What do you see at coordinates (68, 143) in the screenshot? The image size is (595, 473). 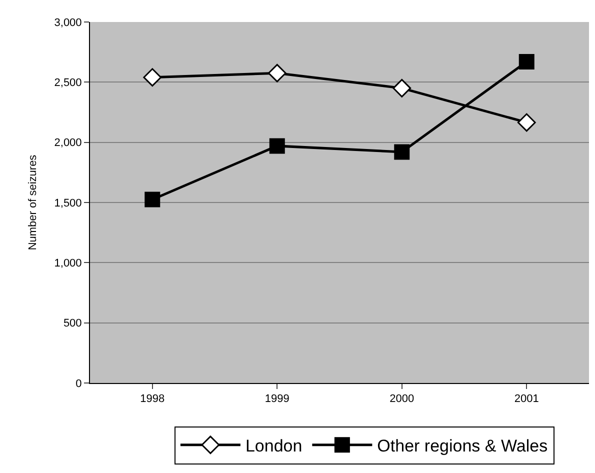 I see `y-tick-label: 2,000` at bounding box center [68, 143].